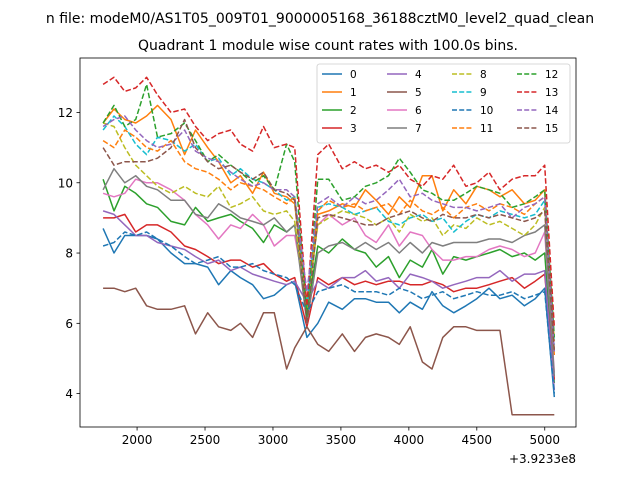 Image resolution: width=640 pixels, height=480 pixels. I want to click on x-tick-label: 2000, so click(137, 440).